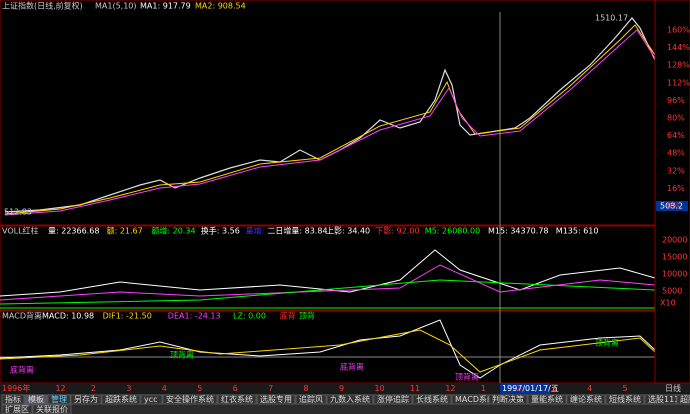 The width and height of the screenshot is (690, 414). What do you see at coordinates (255, 231) in the screenshot?
I see `volume-field: 量增:` at bounding box center [255, 231].